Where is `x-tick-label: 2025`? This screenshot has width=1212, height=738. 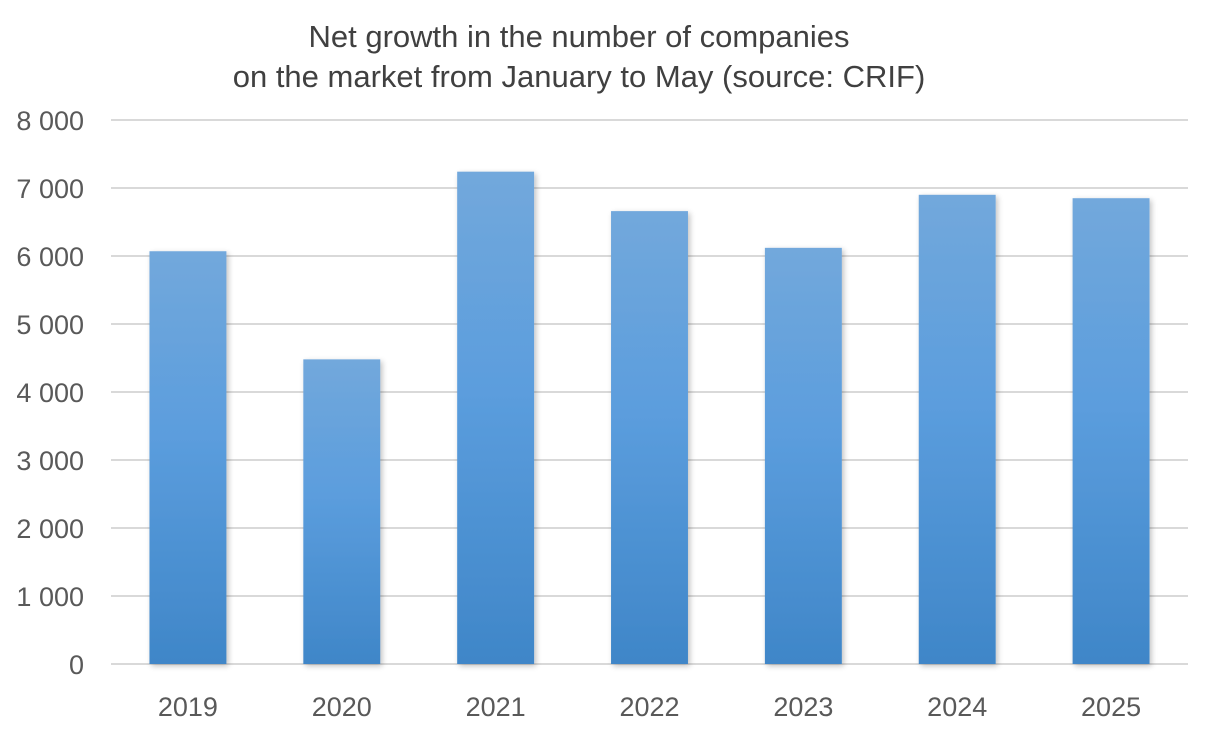
x-tick-label: 2025 is located at coordinates (1111, 707).